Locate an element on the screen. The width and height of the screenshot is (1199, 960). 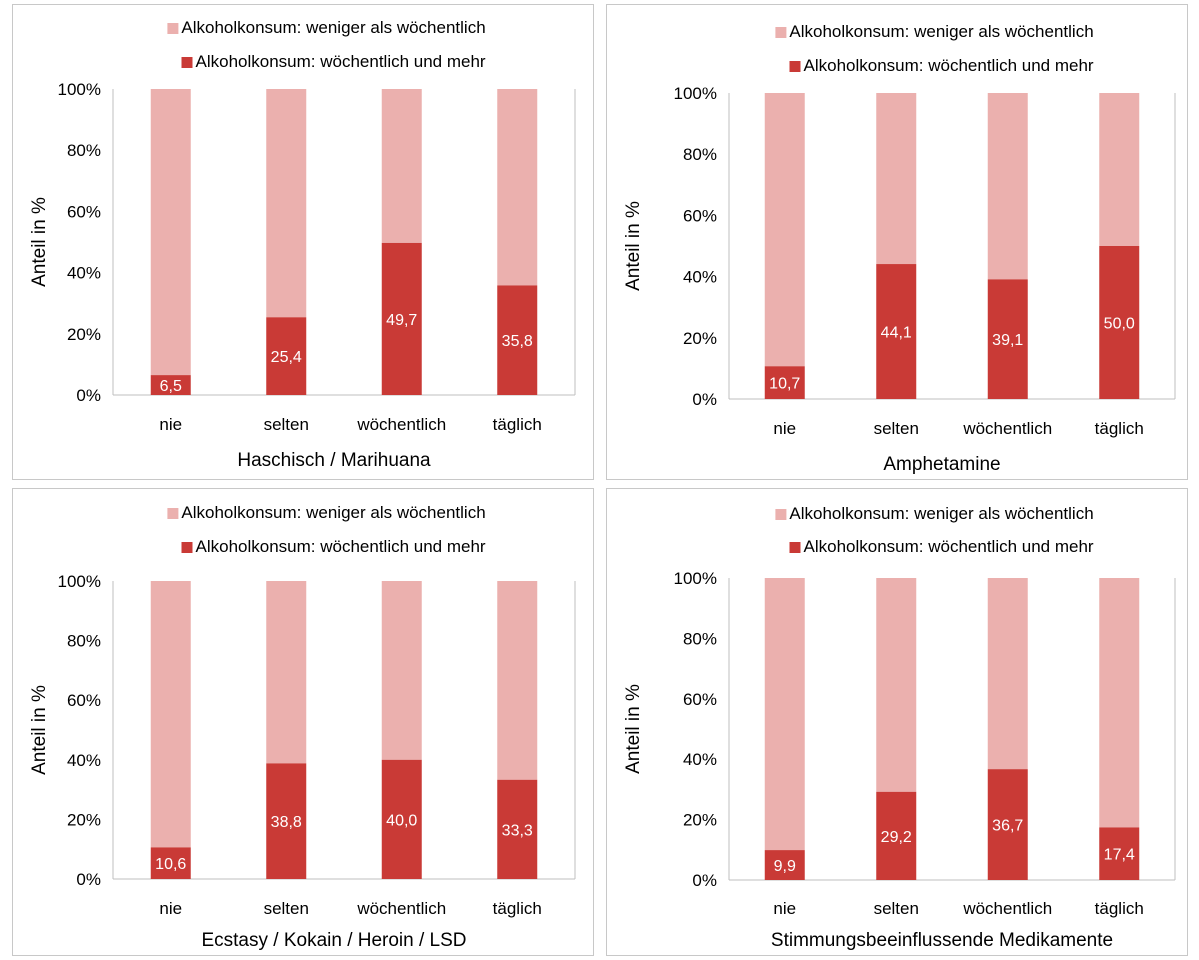
data-label: 25,4 is located at coordinates (286, 357).